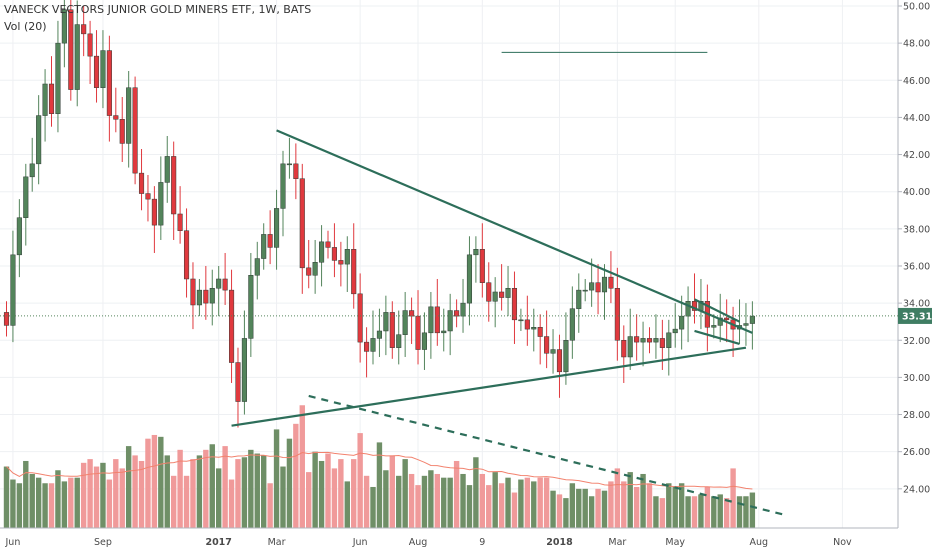  What do you see at coordinates (916, 378) in the screenshot?
I see `price-tick-label: 30.00` at bounding box center [916, 378].